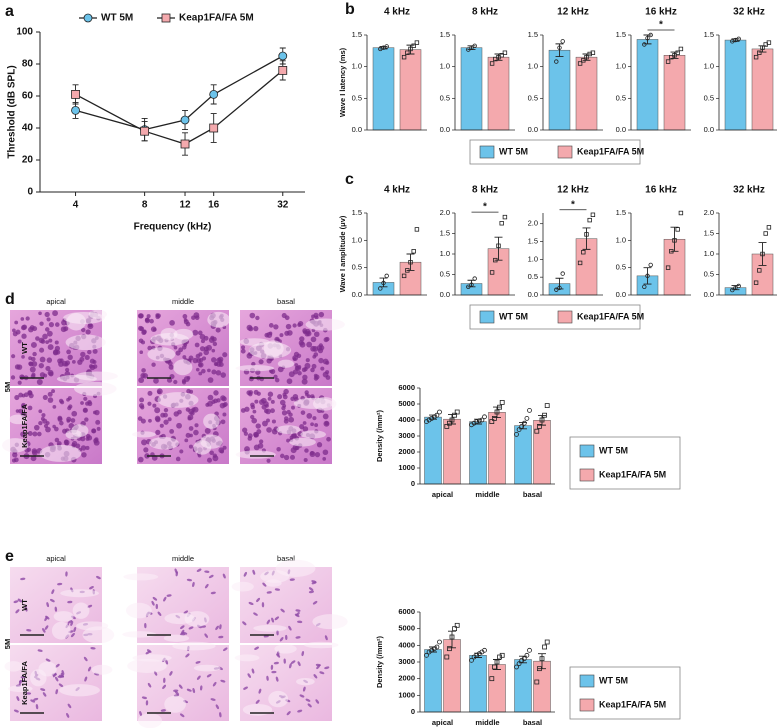 The width and height of the screenshot is (777, 728). What do you see at coordinates (632, 704) in the screenshot?
I see `legend-label: Keap1FA/FA 5M` at bounding box center [632, 704].